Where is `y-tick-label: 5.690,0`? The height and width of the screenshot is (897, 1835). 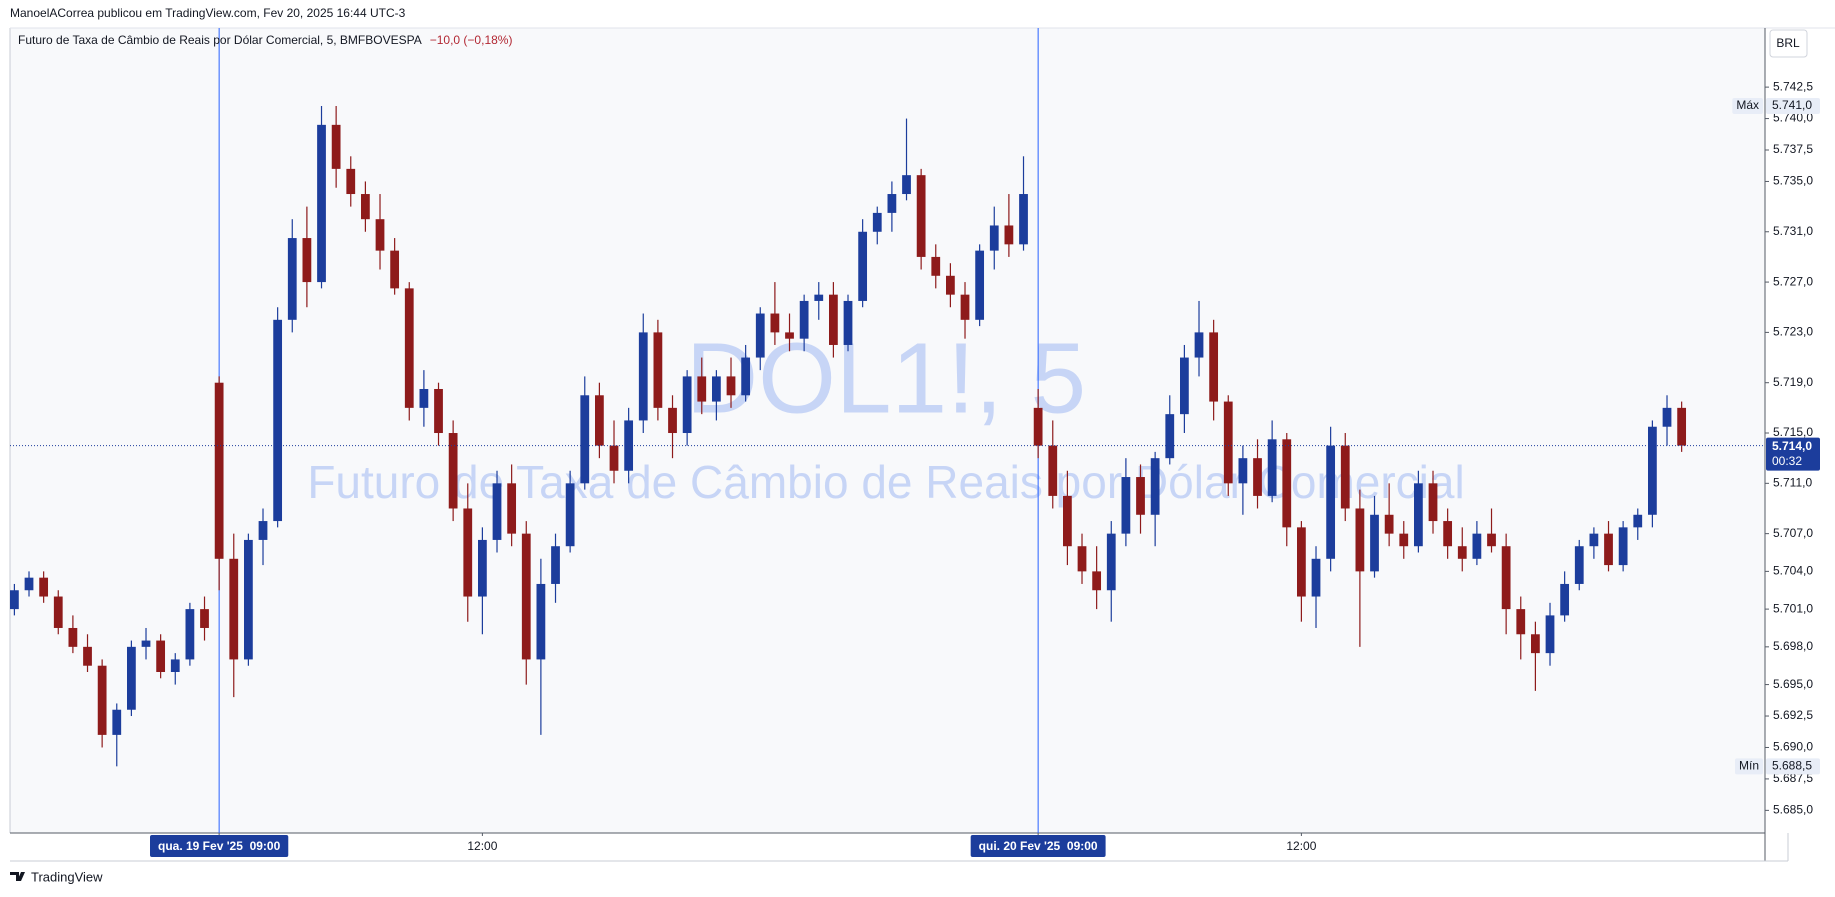 y-tick-label: 5.690,0 is located at coordinates (1793, 747).